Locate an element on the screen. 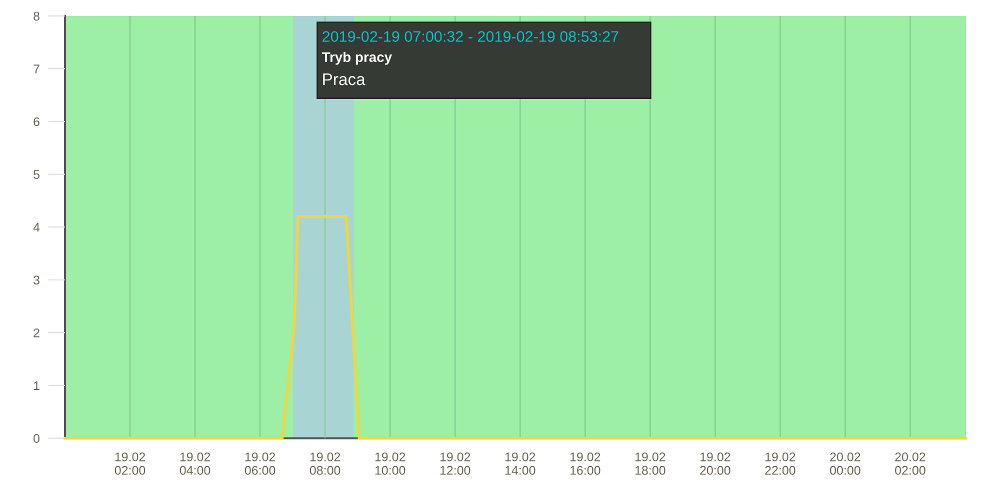 This screenshot has height=498, width=1000. y-tick-label: 0 is located at coordinates (37, 438).